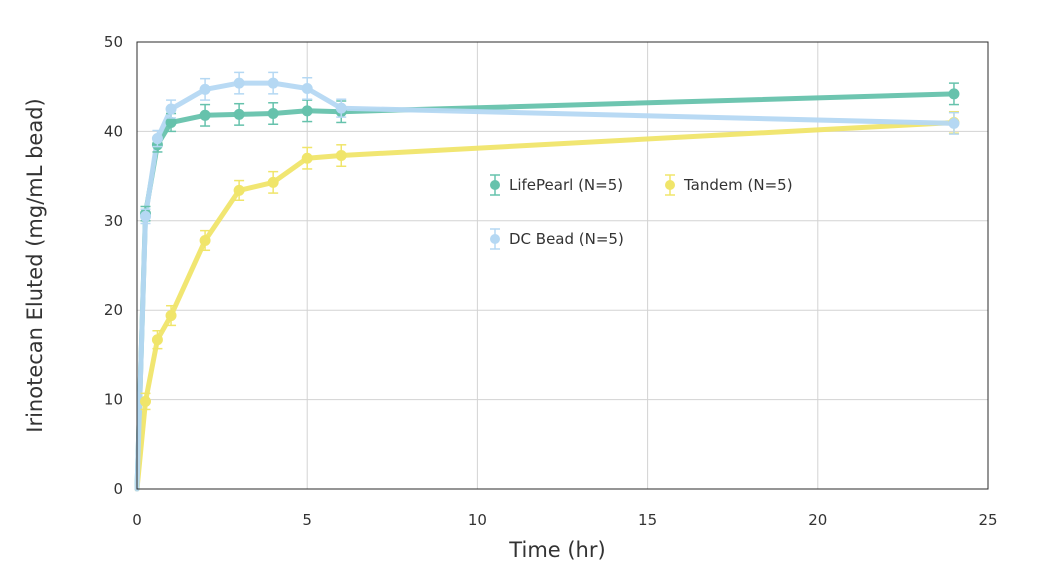 The height and width of the screenshot is (581, 1042). What do you see at coordinates (307, 520) in the screenshot?
I see `x-tick-label: 5` at bounding box center [307, 520].